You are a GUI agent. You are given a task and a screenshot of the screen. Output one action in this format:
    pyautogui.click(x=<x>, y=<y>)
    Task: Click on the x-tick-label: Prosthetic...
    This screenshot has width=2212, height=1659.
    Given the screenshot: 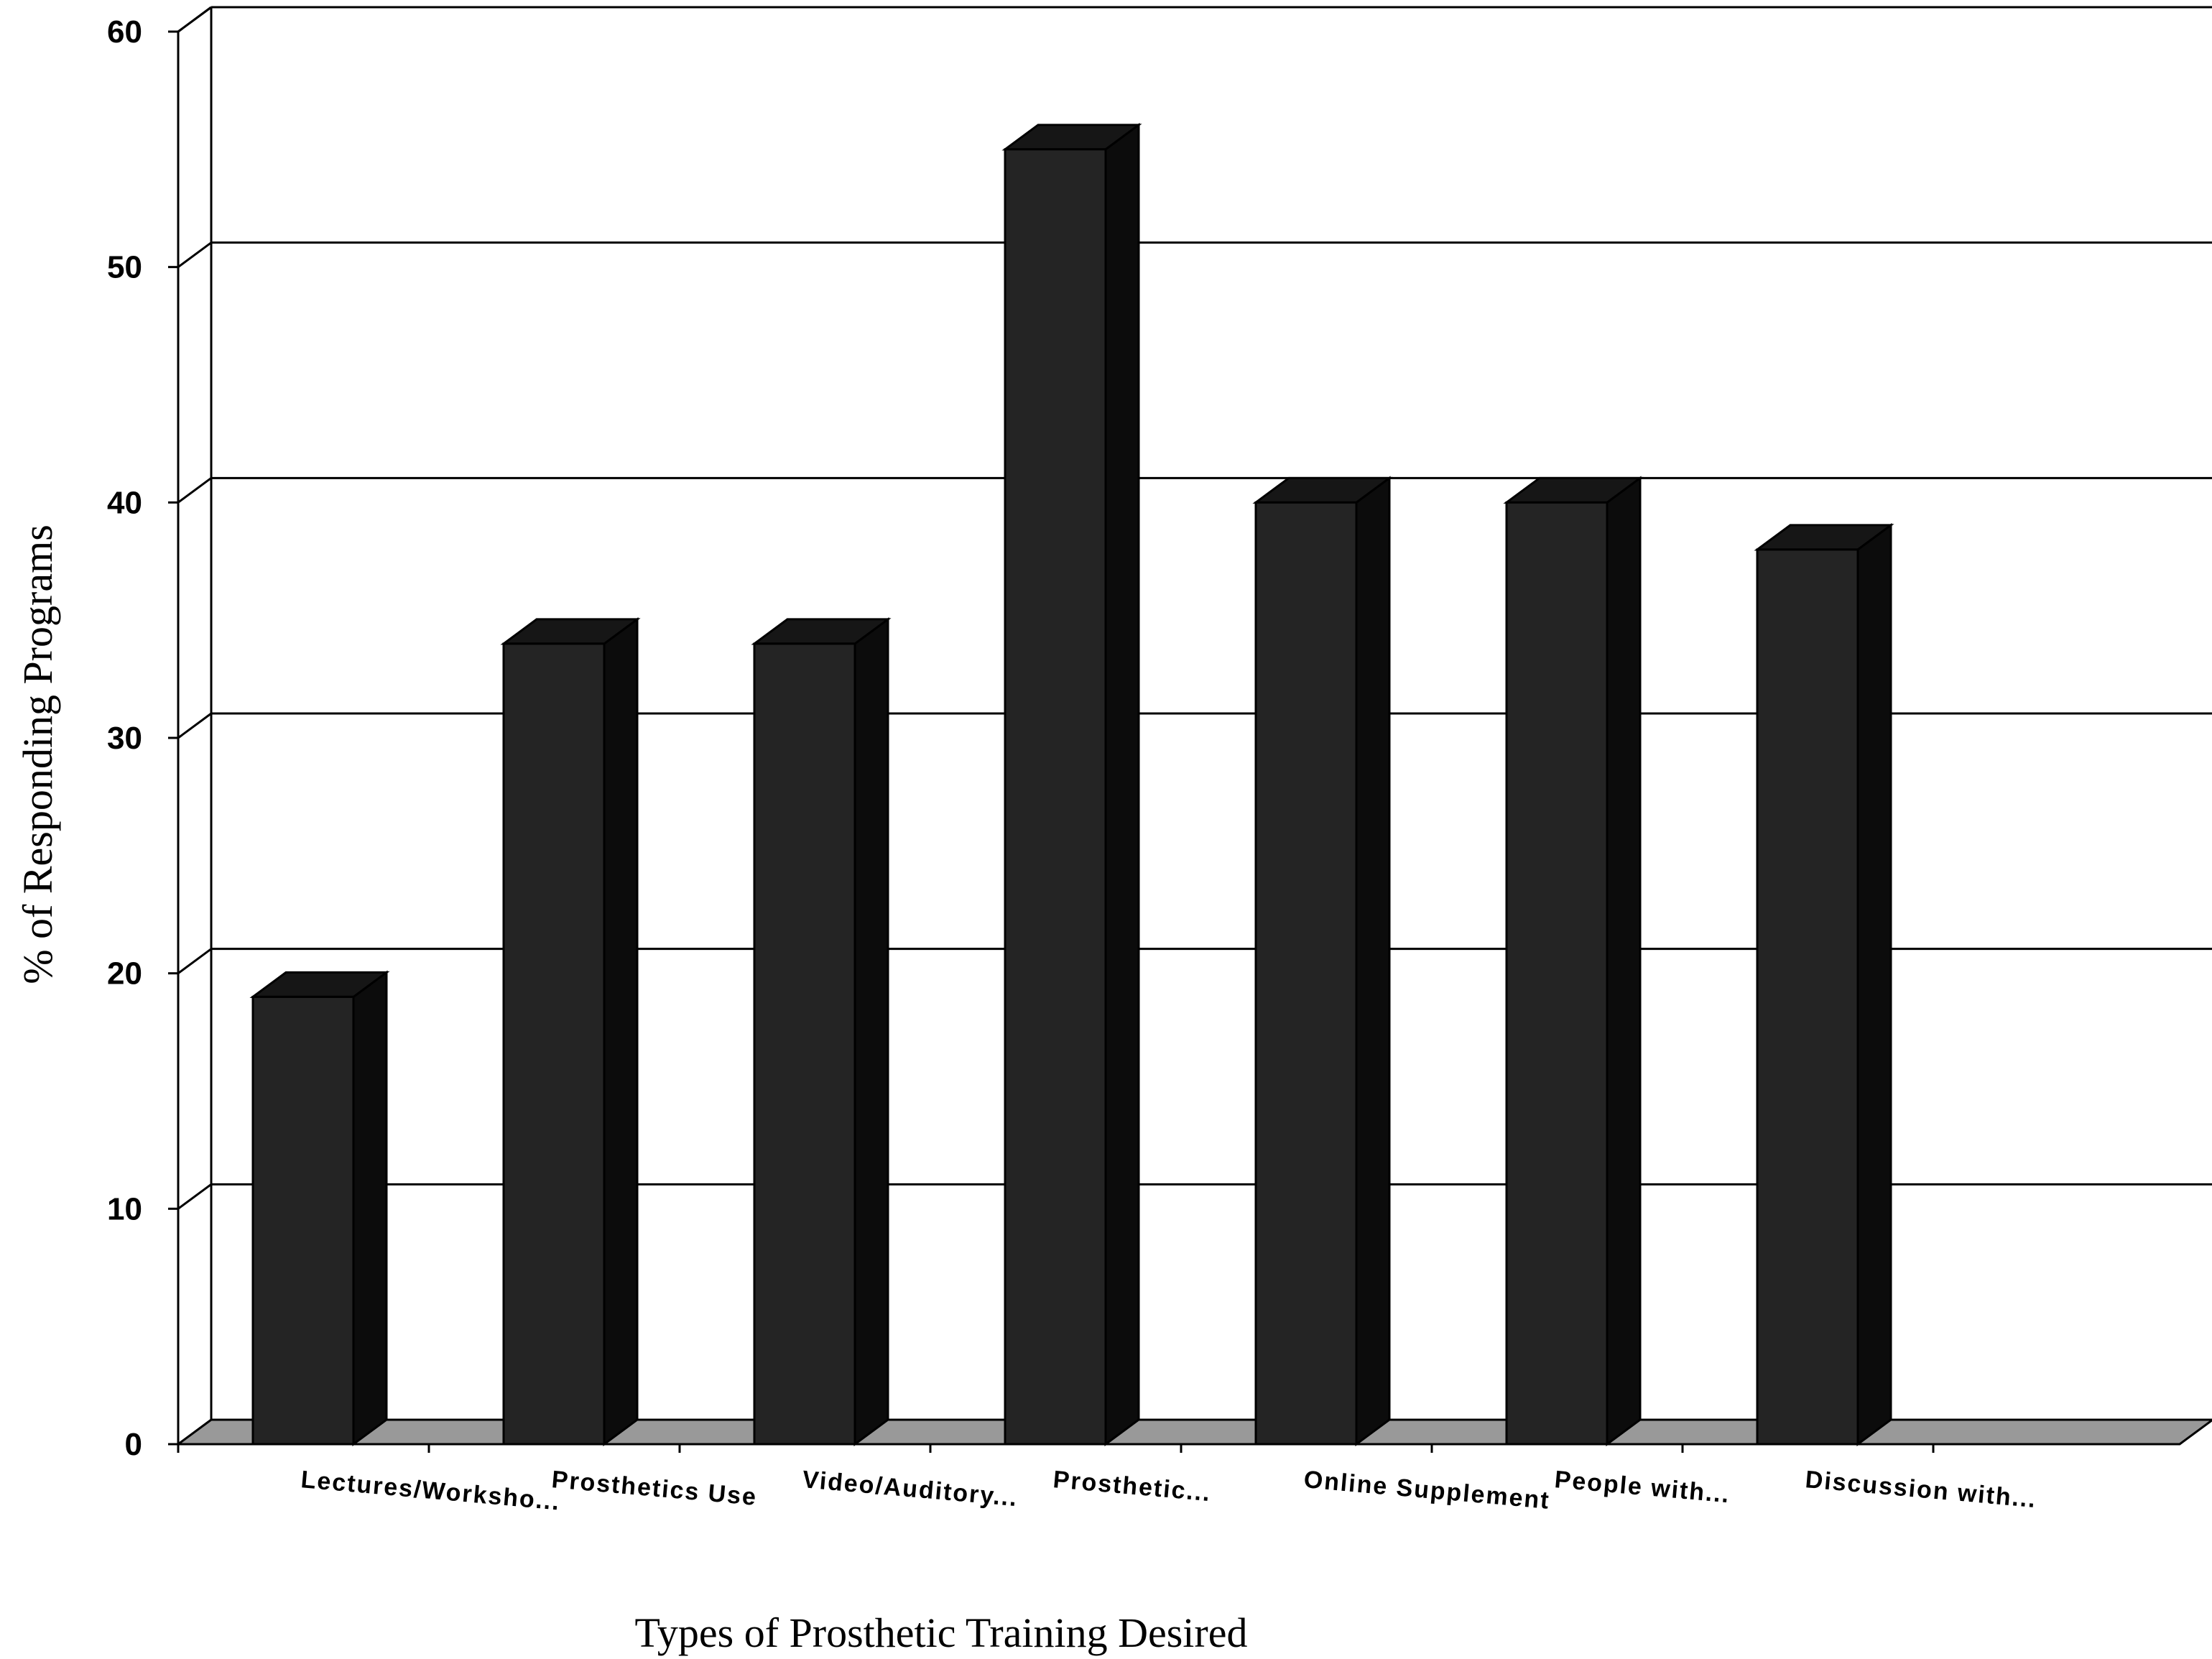 What is the action you would take?
    pyautogui.click(x=1132, y=1486)
    